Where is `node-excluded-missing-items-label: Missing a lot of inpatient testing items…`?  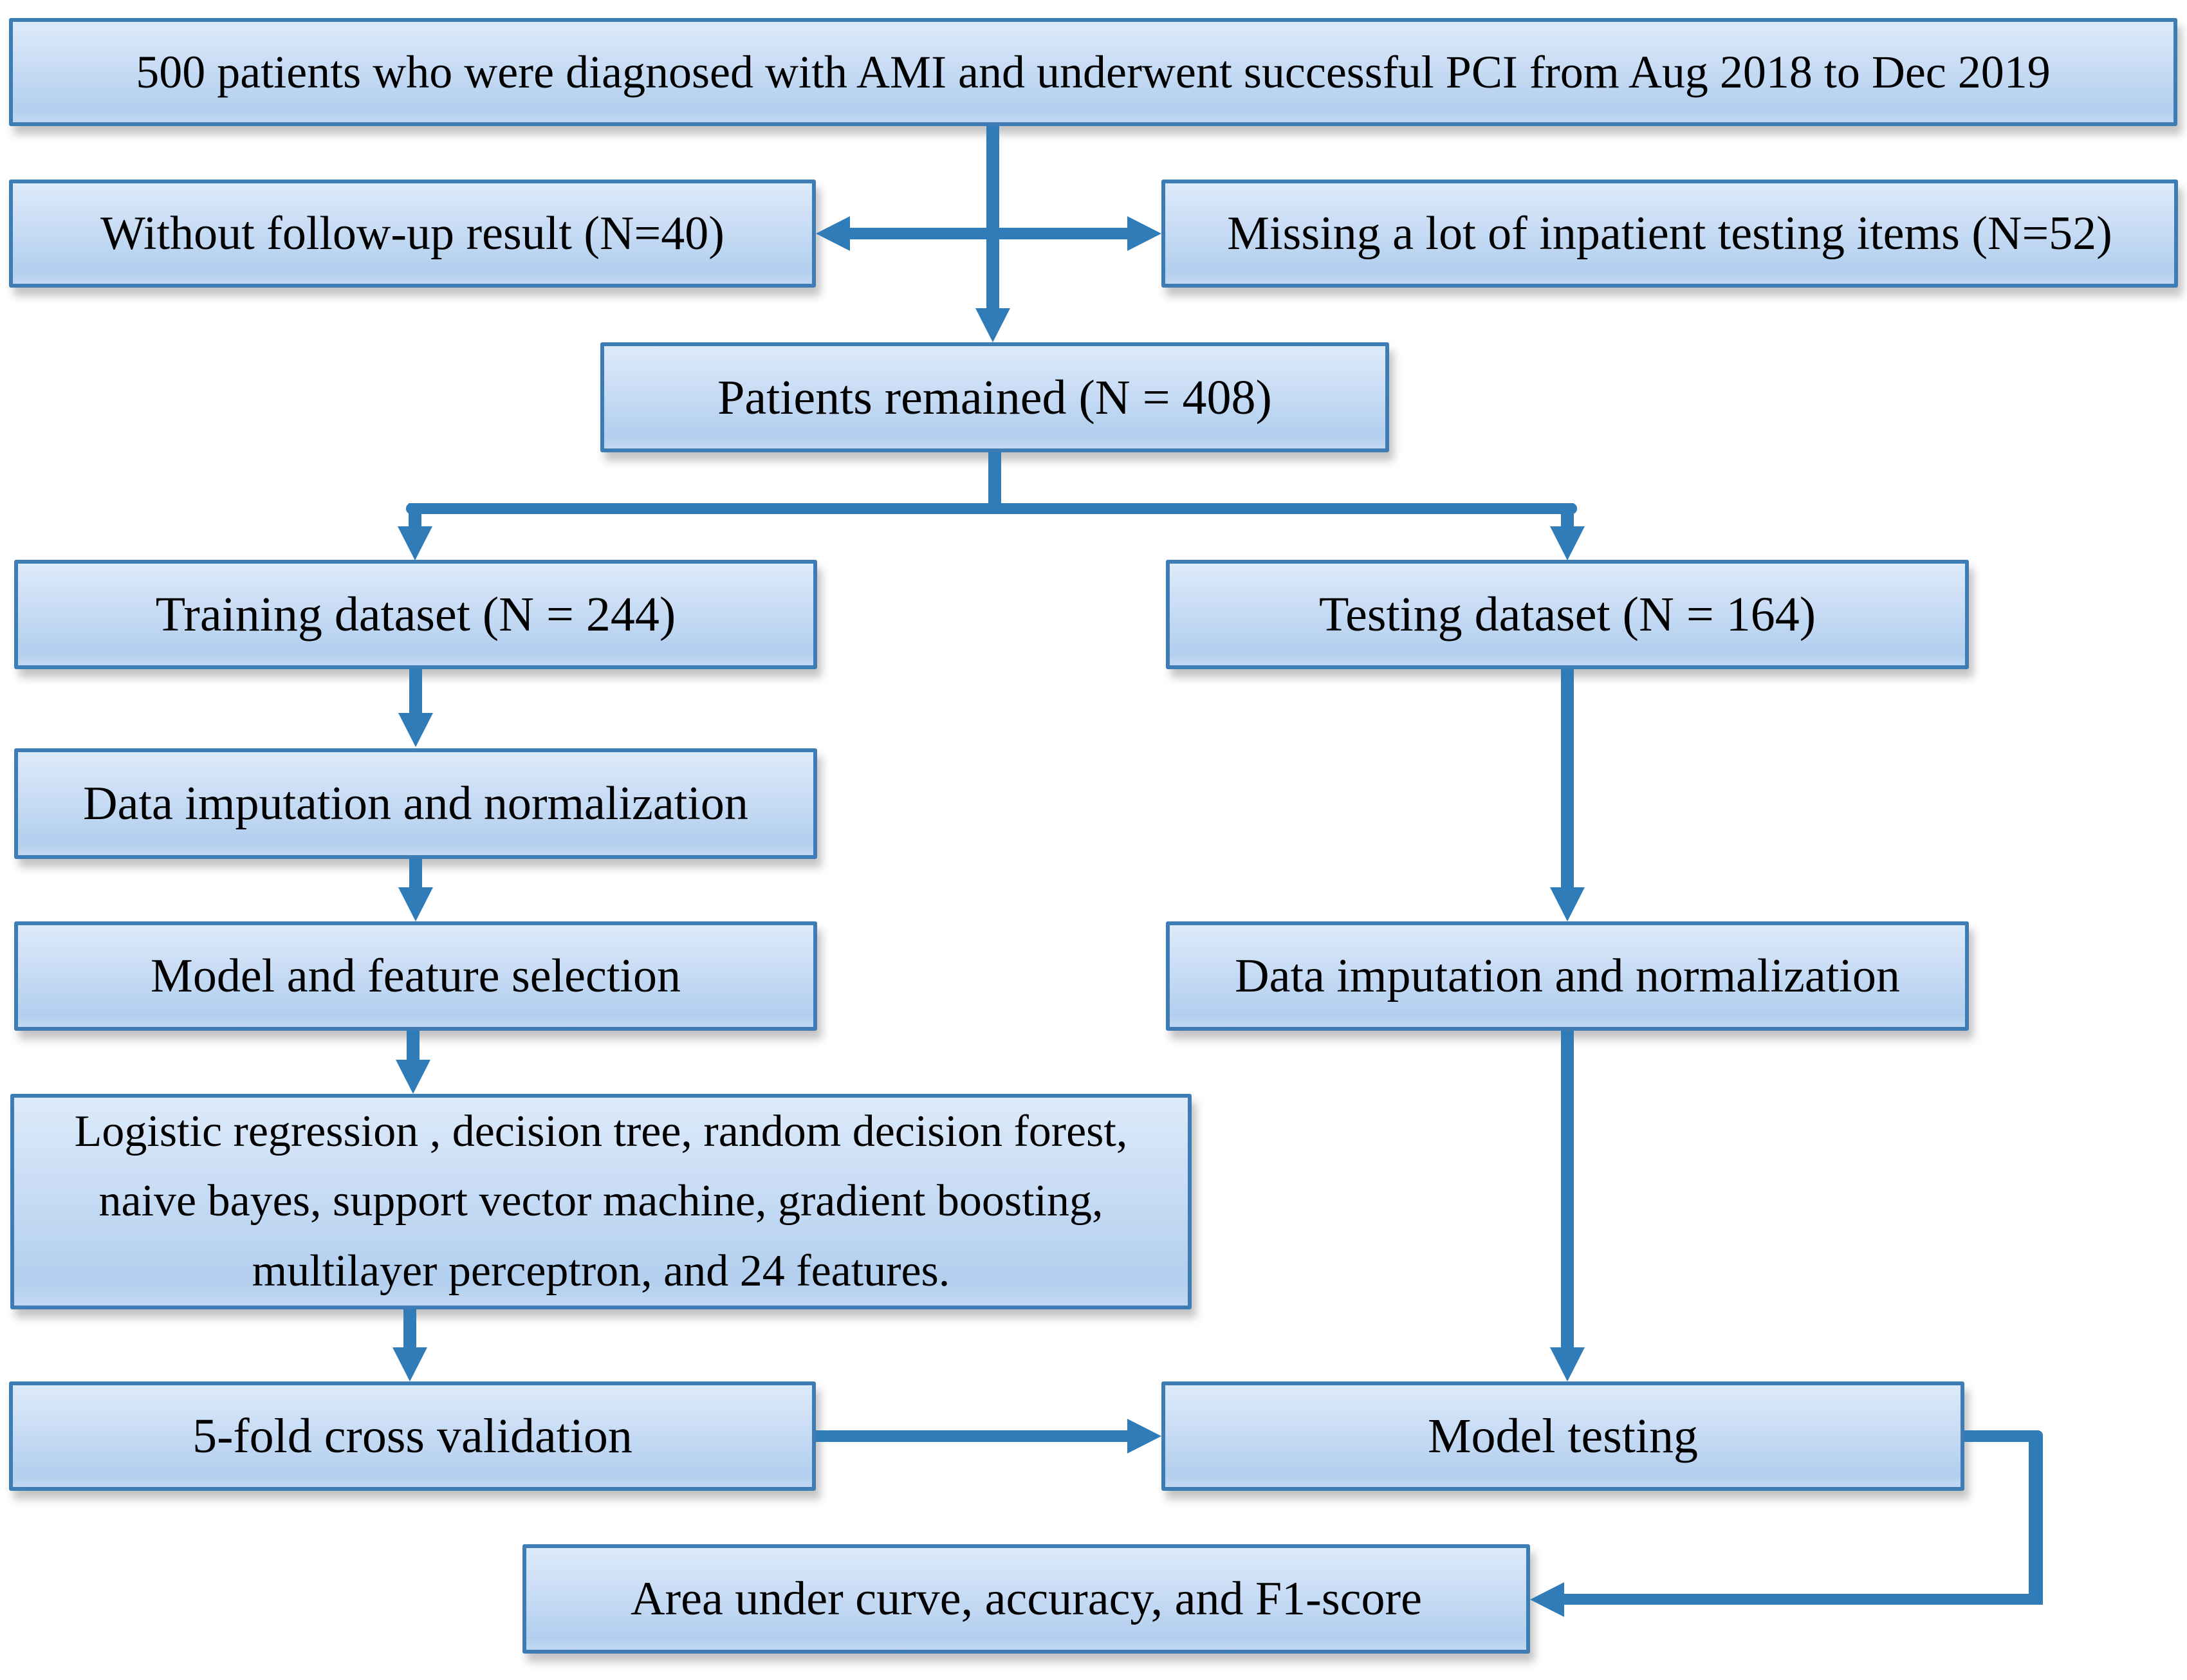 node-excluded-missing-items-label: Missing a lot of inpatient testing items… is located at coordinates (1670, 233).